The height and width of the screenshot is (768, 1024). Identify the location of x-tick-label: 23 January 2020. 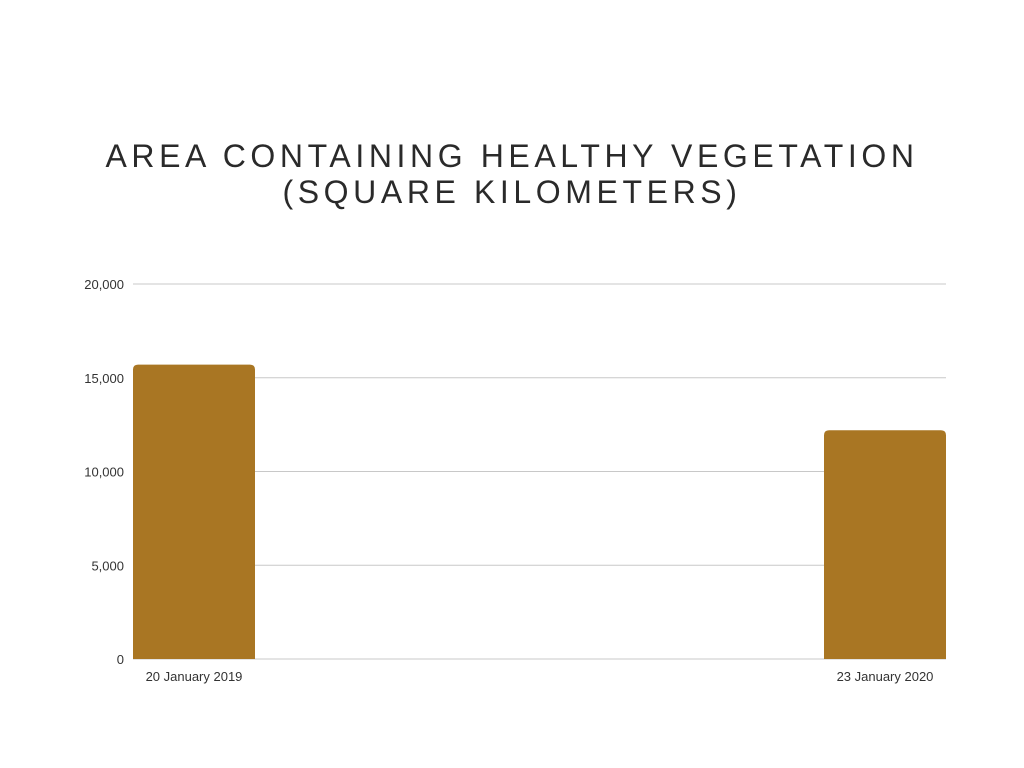
(885, 676).